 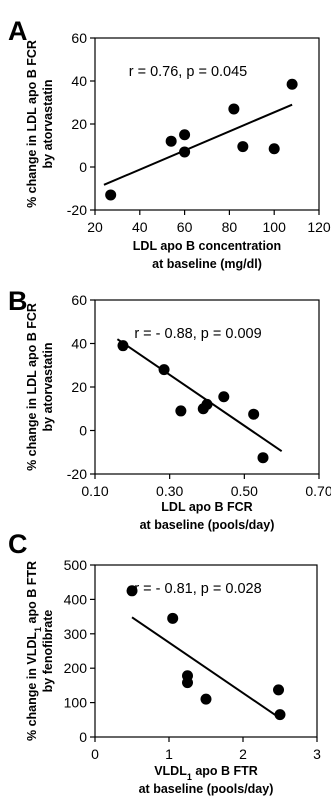 What do you see at coordinates (95, 227) in the screenshot?
I see `x-tick-label: 20` at bounding box center [95, 227].